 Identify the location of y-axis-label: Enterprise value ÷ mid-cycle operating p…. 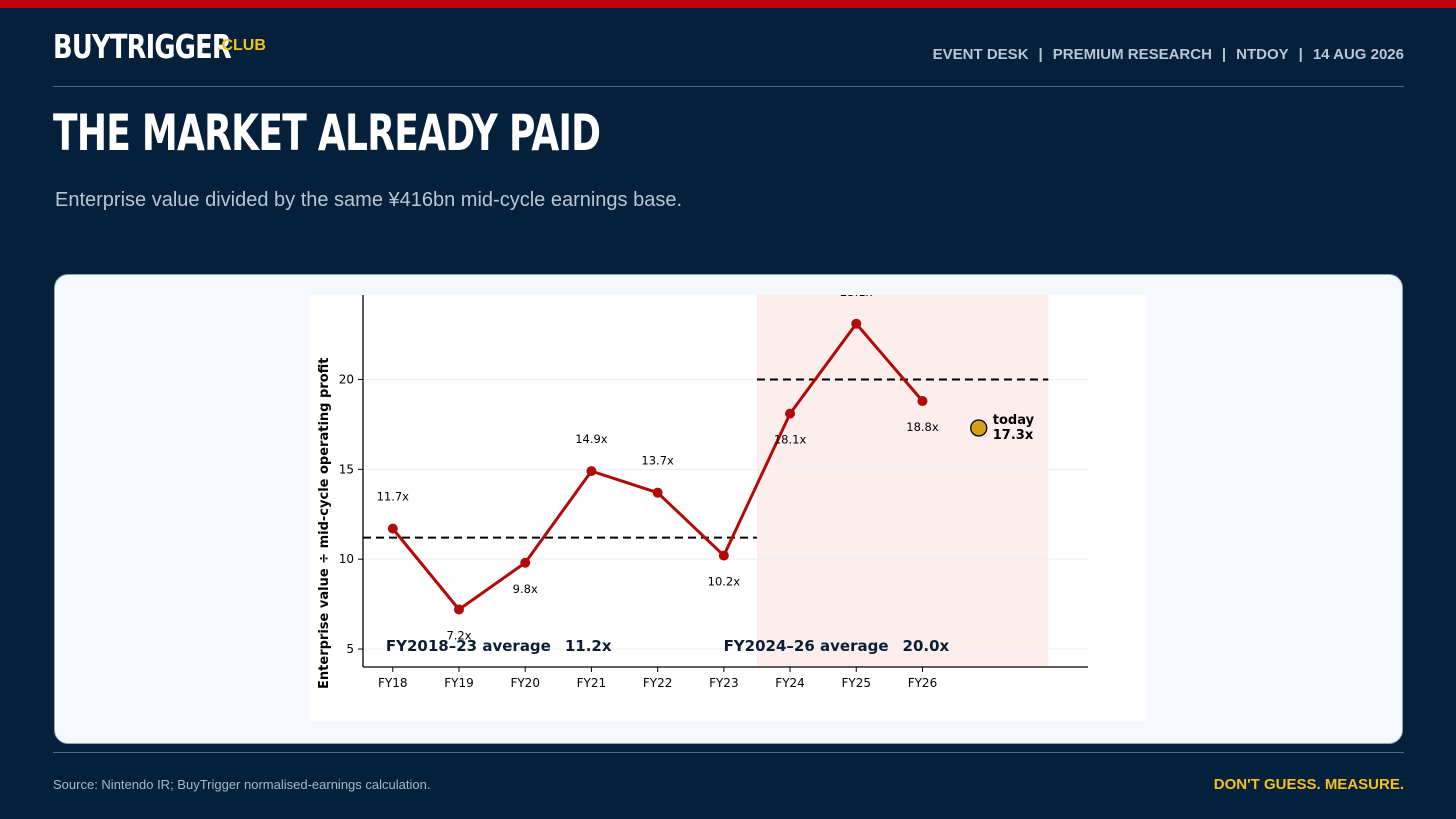
(324, 523).